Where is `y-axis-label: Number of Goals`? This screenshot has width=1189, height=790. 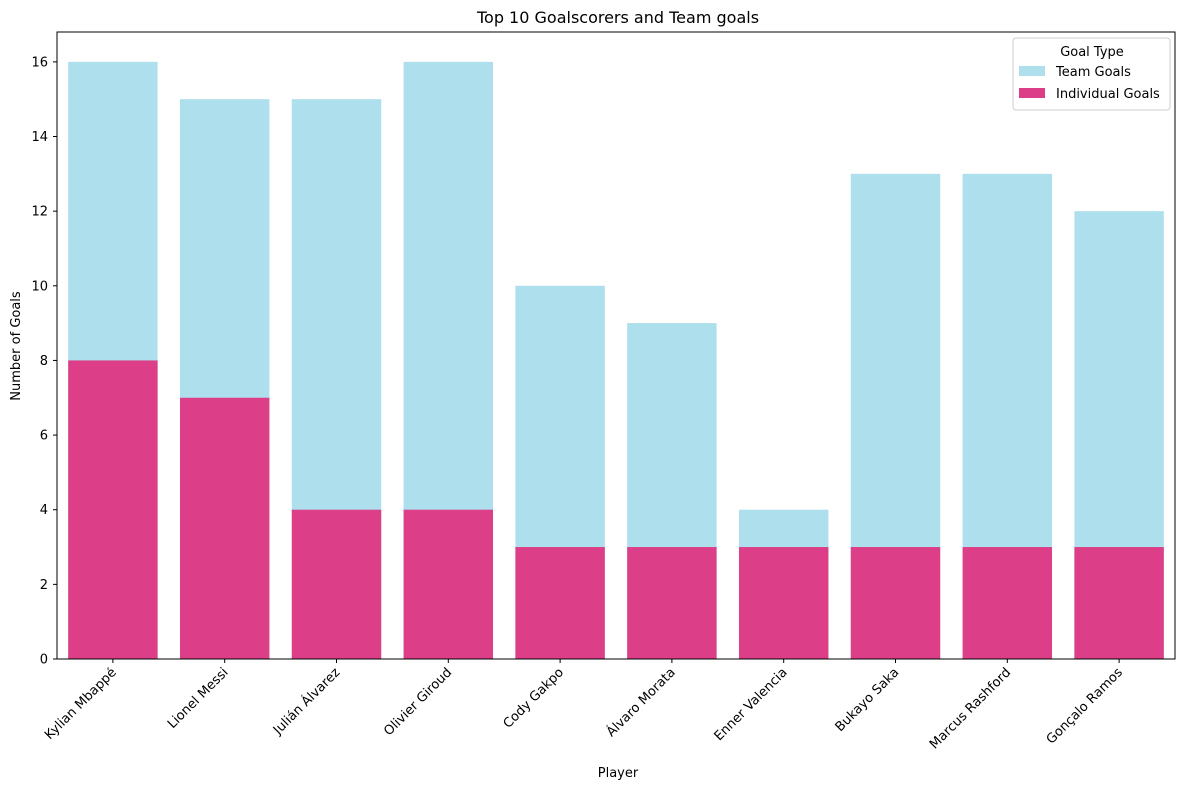 y-axis-label: Number of Goals is located at coordinates (16, 346).